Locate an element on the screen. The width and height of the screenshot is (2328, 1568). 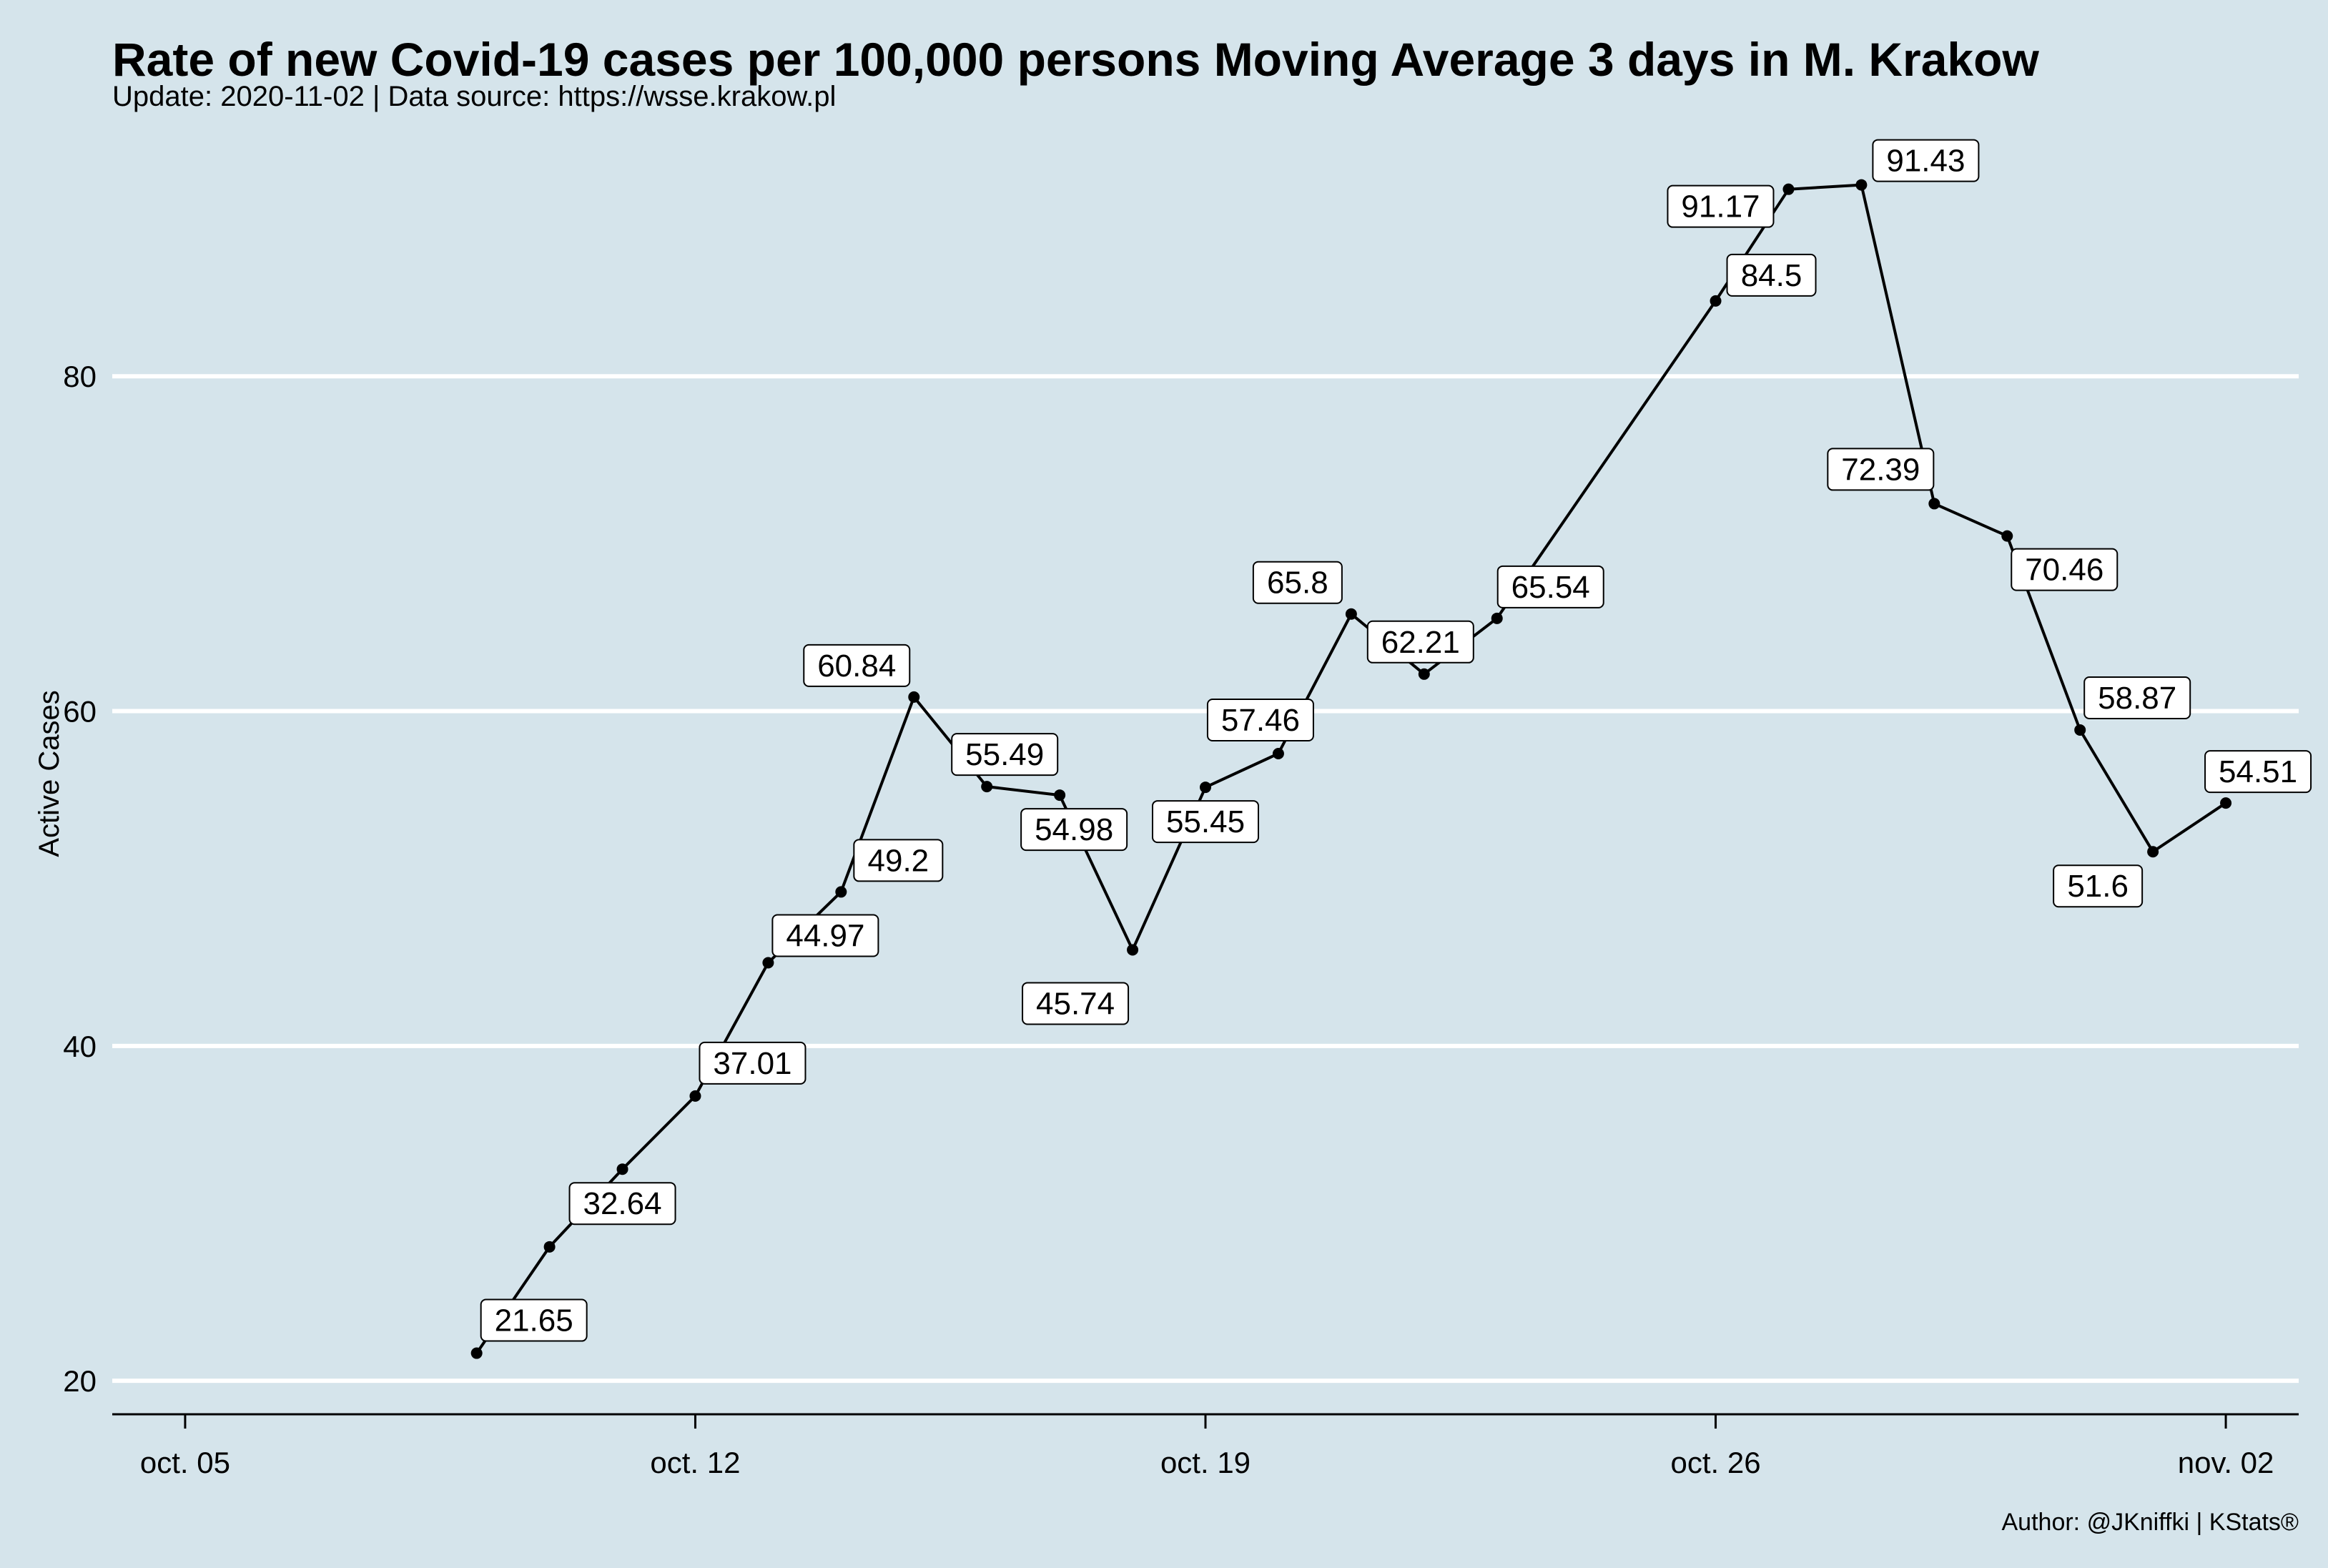
data-label-text: 57.46 is located at coordinates (1260, 720).